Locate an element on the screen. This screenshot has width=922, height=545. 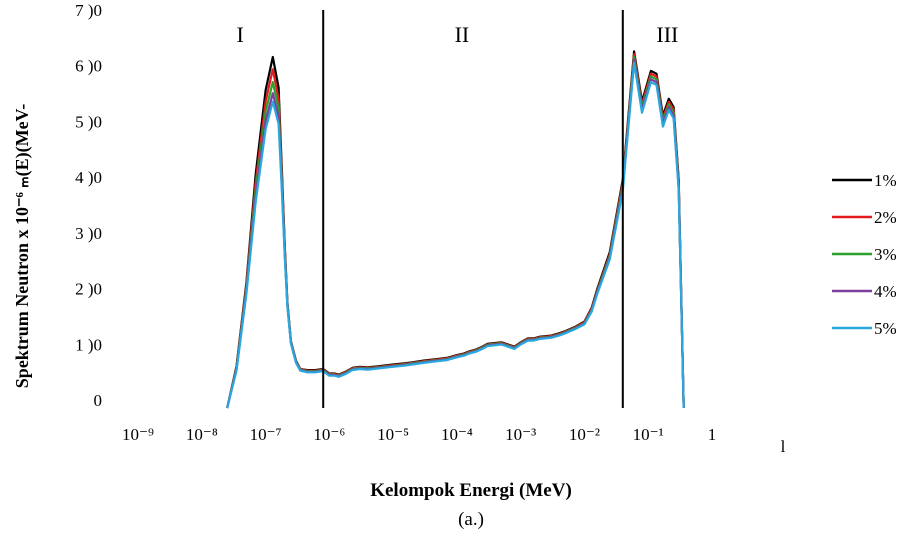
x-axis-label: Kelompok Energi (MeV) is located at coordinates (471, 490).